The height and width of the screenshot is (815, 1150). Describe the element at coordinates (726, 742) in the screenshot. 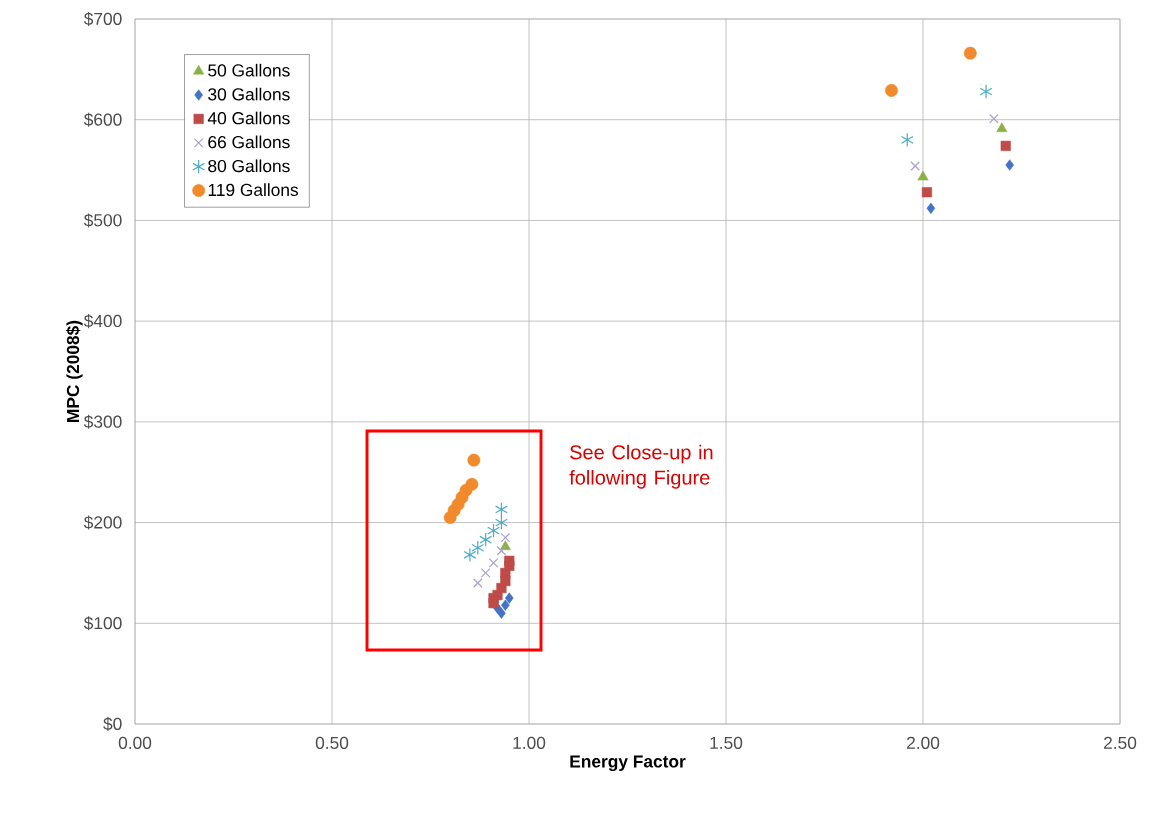

I see `x-tick-label: 1.50` at that location.